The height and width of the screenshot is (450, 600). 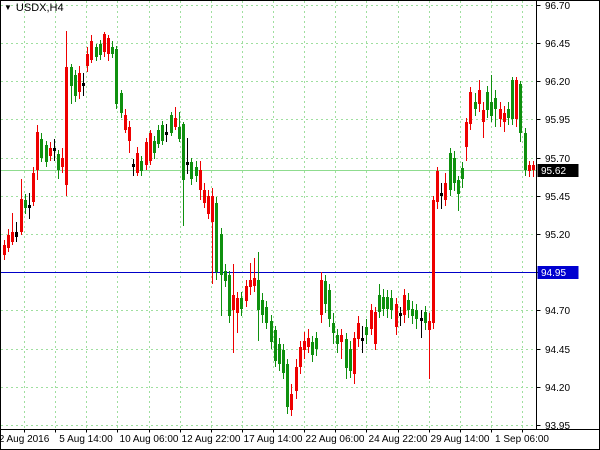 I want to click on time-axis-label: 5 Aug 14:00, so click(x=86, y=439).